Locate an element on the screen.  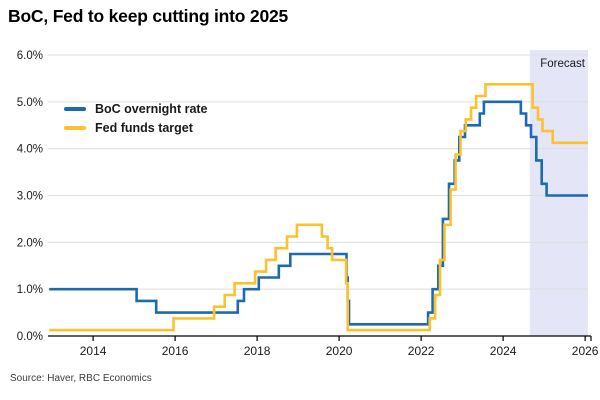
legend-item-fed: Fed funds target is located at coordinates (136, 128).